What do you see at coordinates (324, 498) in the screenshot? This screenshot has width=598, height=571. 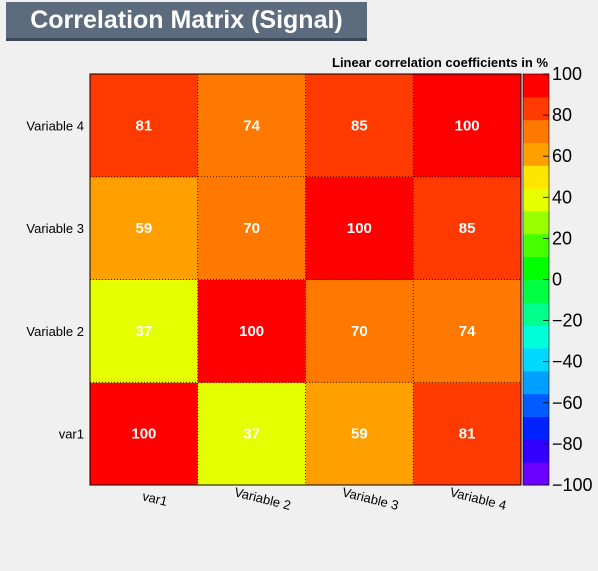 I see `x-axis-tick-labels: var1 Variable 2 Variable 3 Variable 4` at bounding box center [324, 498].